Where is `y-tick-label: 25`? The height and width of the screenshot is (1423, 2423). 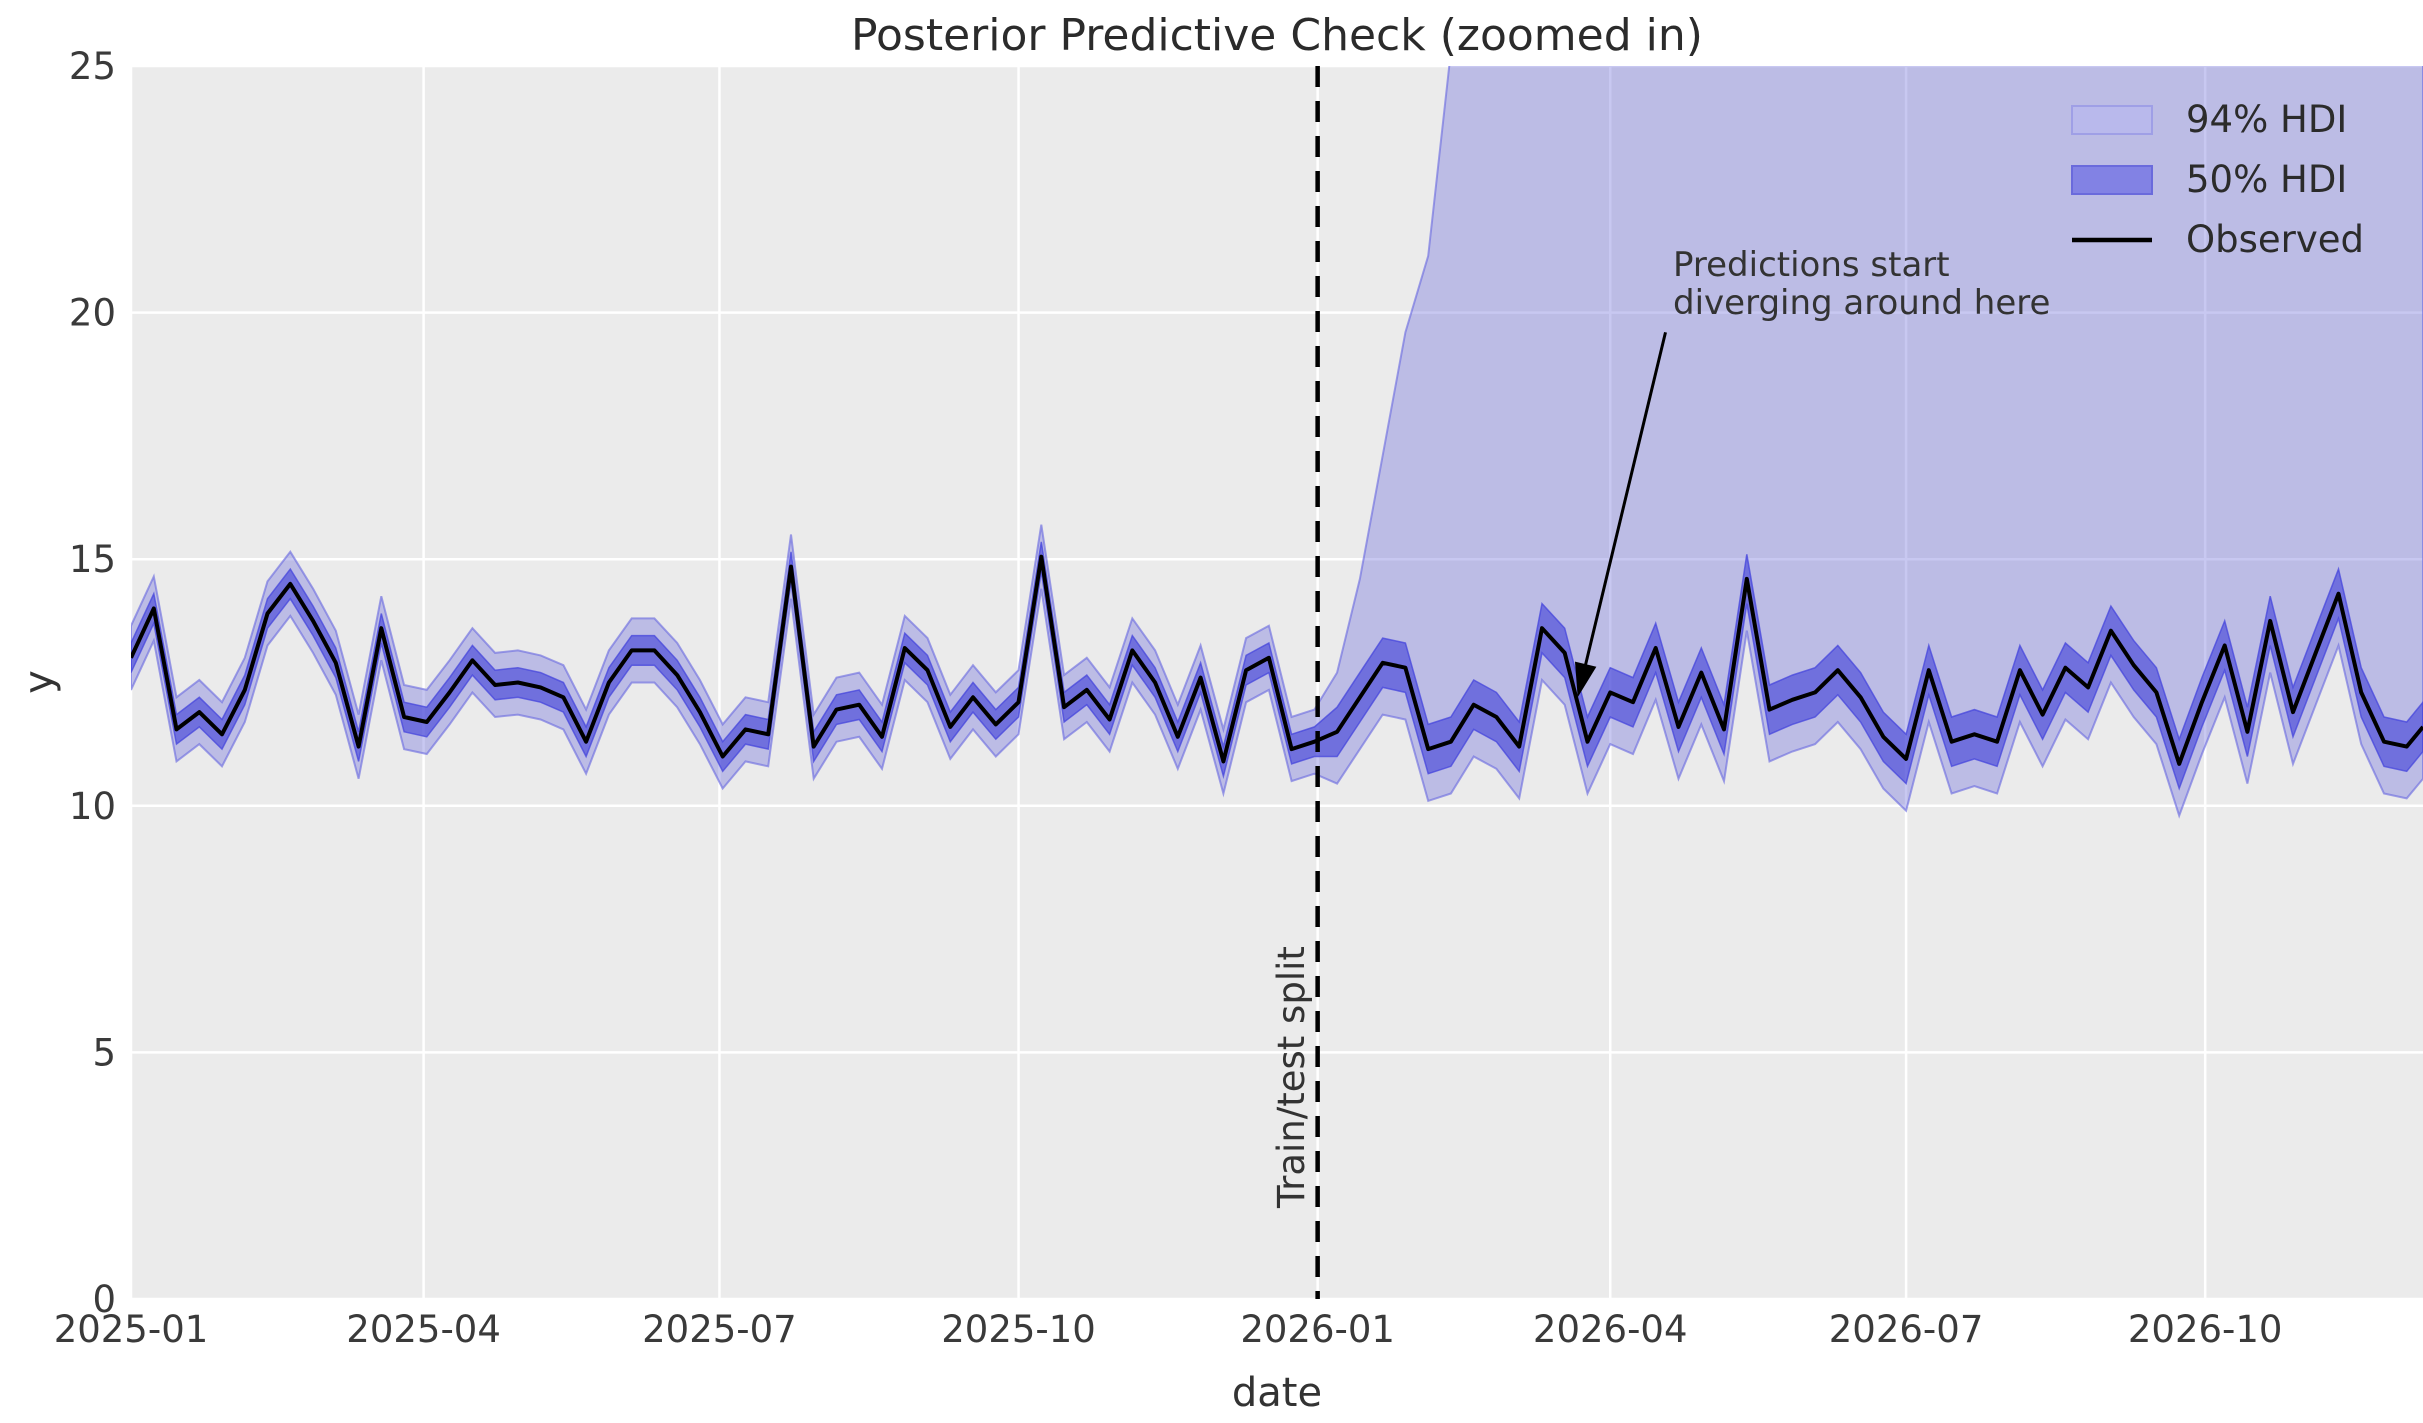 y-tick-label: 25 is located at coordinates (92, 66).